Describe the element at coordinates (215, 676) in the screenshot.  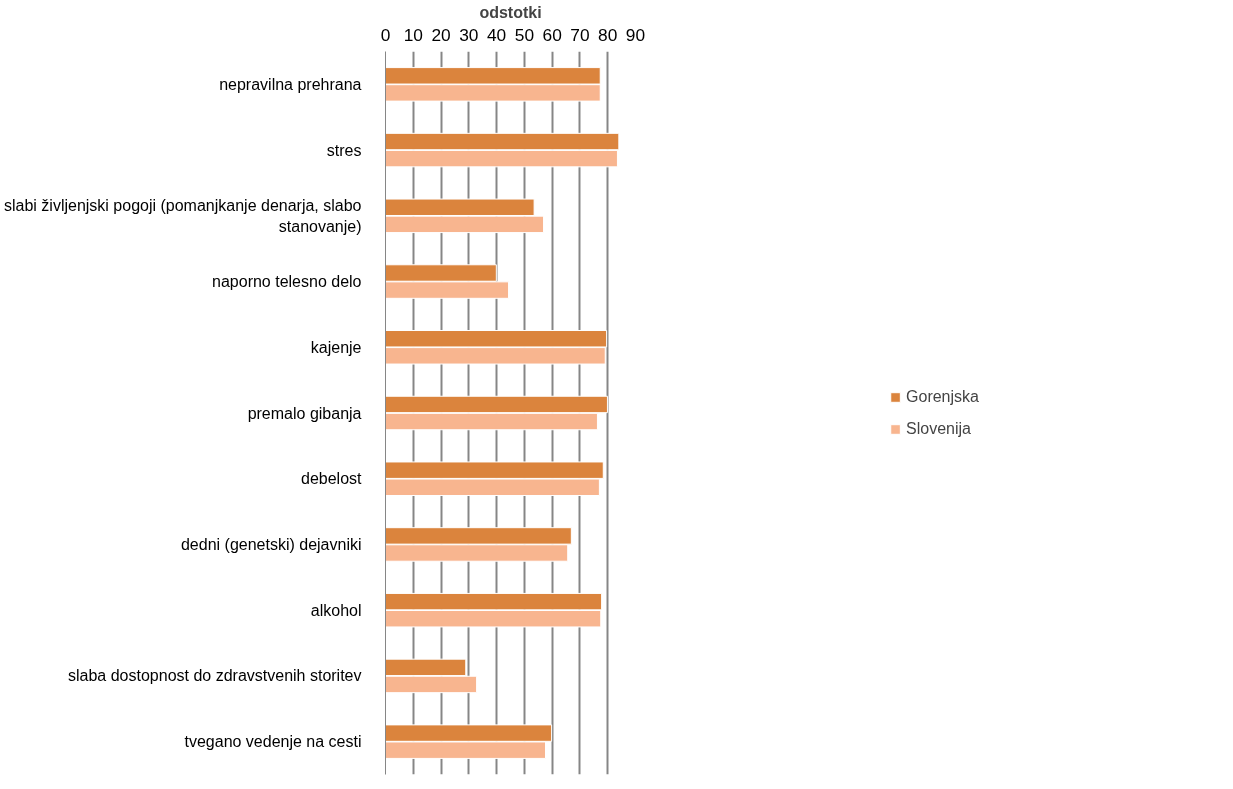
I see `y-tick-label: slaba dostopnost do zdravstvenih storitev` at that location.